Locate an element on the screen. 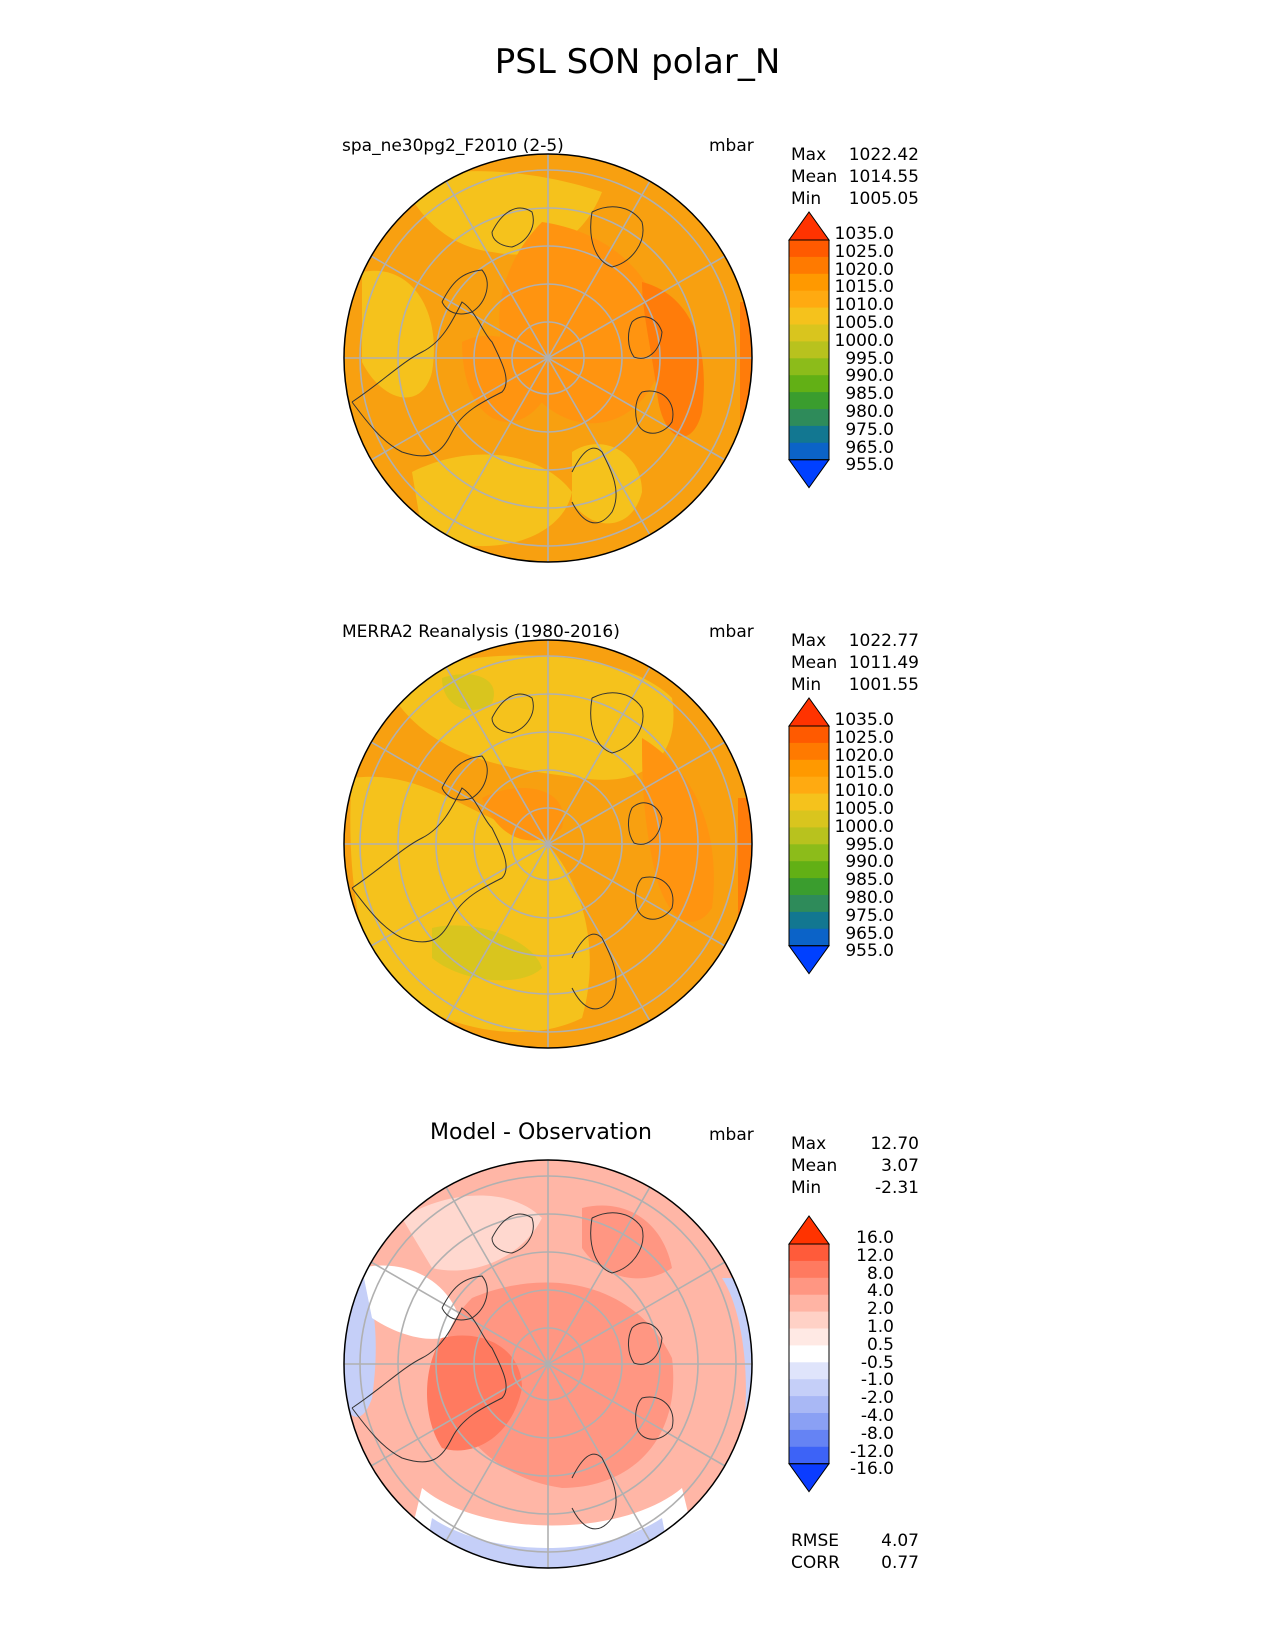  metrics-box: RMSE 4.07 CORR 0.77 is located at coordinates (855, 1552).